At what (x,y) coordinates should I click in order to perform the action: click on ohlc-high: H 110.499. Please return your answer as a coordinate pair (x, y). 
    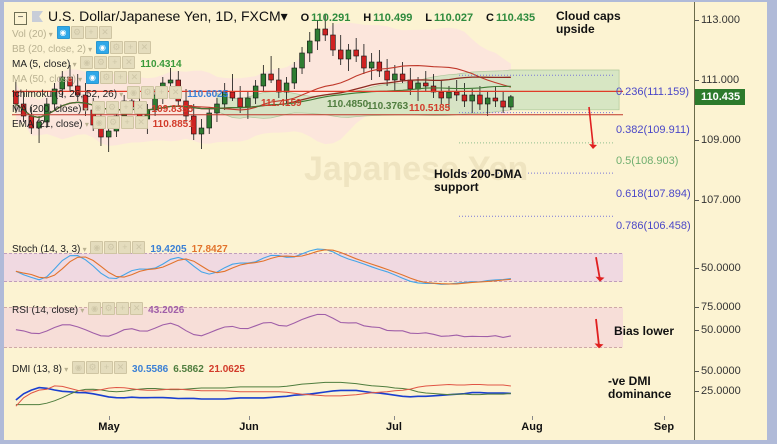
    Looking at the image, I should click on (388, 18).